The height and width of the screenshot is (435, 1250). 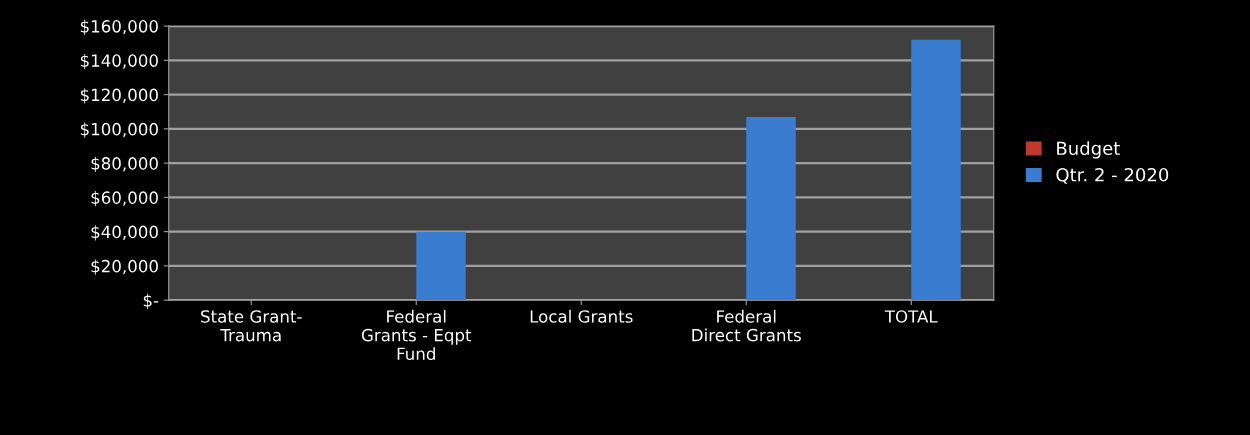 What do you see at coordinates (124, 233) in the screenshot?
I see `y-tick-label: $40,000` at bounding box center [124, 233].